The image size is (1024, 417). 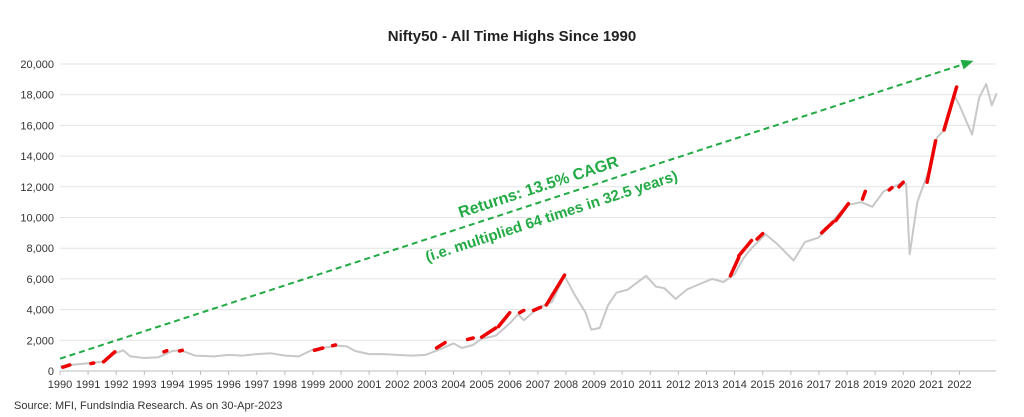 I want to click on y-tick-label: 12,000, so click(x=37, y=188).